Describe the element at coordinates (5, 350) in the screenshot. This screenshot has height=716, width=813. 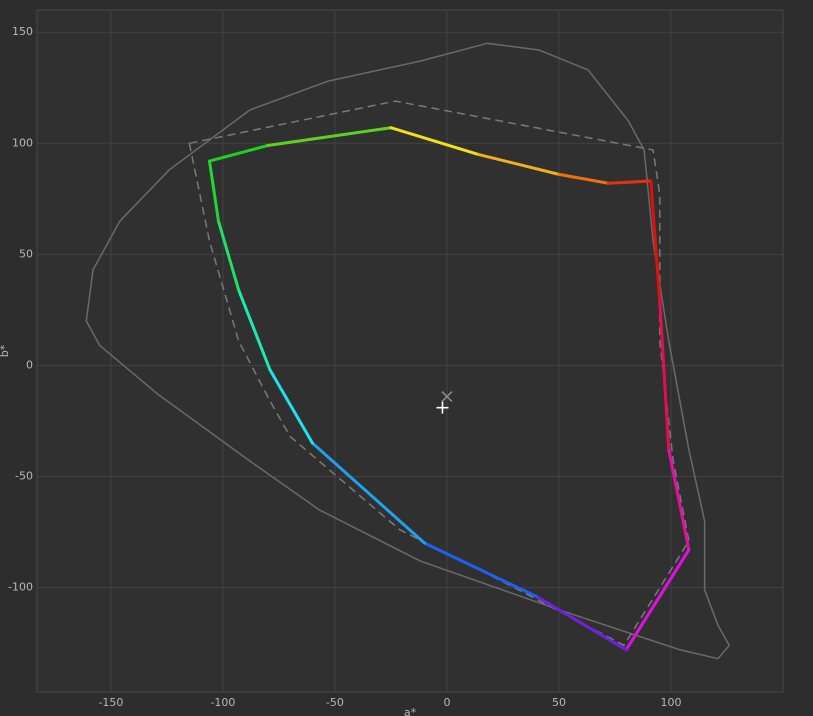
I see `y-axis-label: b*` at that location.